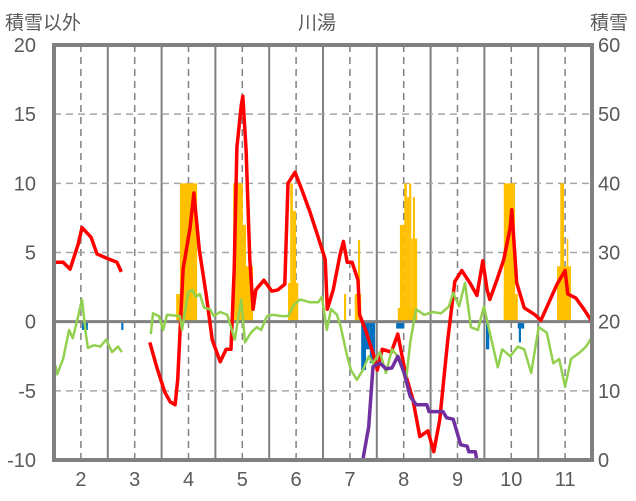 This screenshot has height=501, width=636. What do you see at coordinates (603, 461) in the screenshot?
I see `y-right-tick-label: 0` at bounding box center [603, 461].